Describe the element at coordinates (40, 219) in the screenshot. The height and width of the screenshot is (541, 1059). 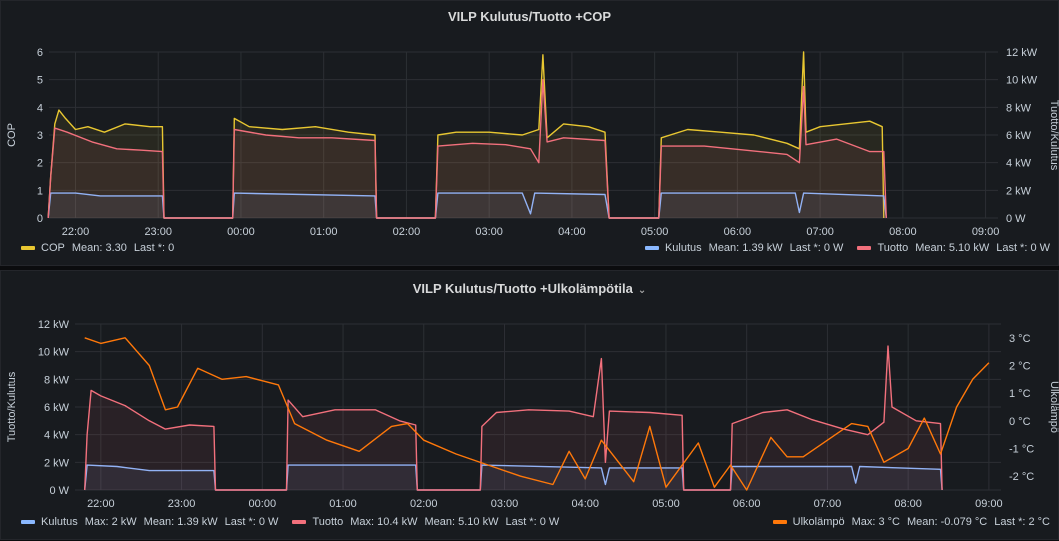
I see `y-tick-label: 0` at that location.